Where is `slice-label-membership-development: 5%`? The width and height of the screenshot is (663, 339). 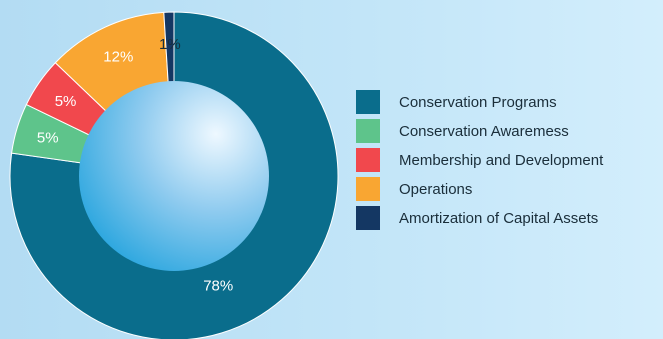 slice-label-membership-development: 5% is located at coordinates (66, 101).